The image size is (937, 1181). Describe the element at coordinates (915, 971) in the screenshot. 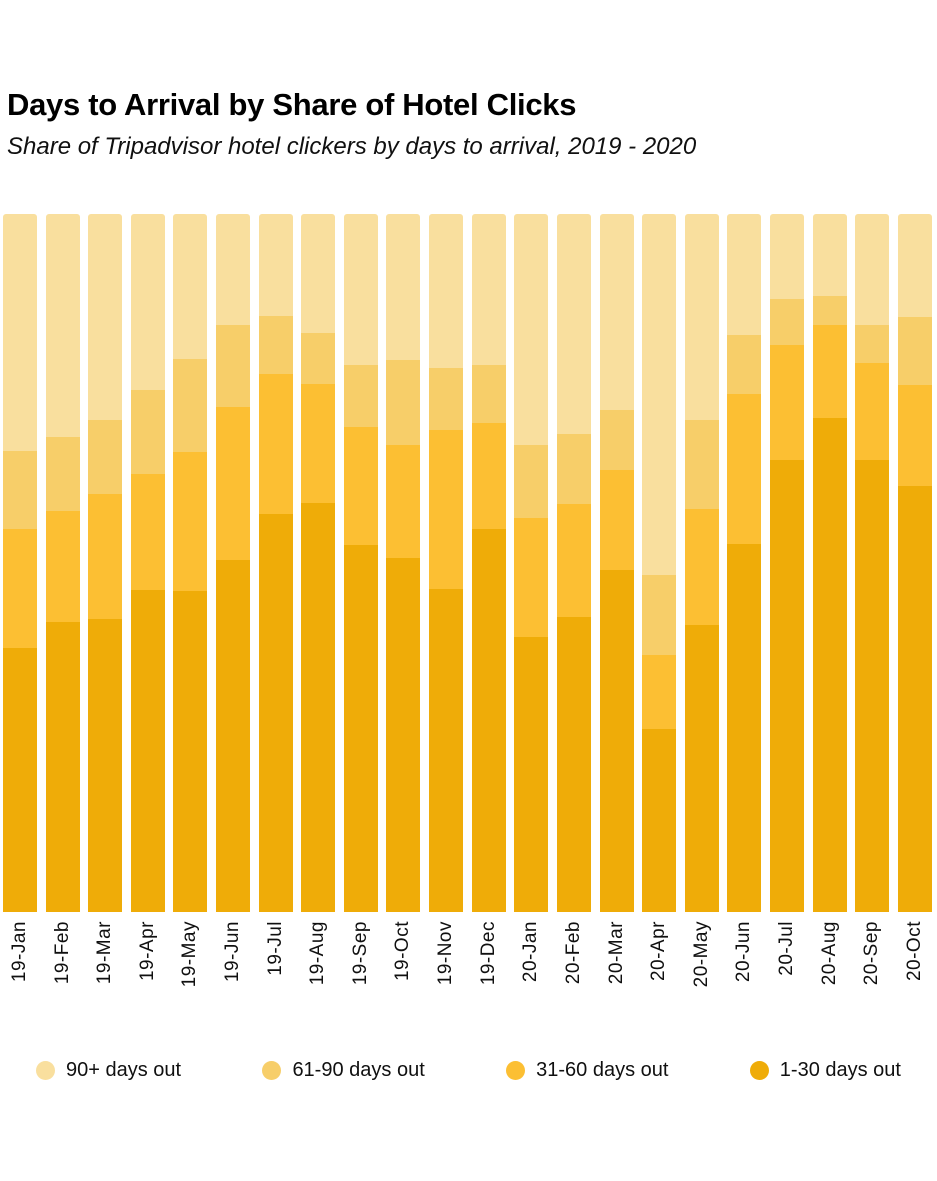

I see `x-axis-label-20-oct: 20-Oct` at that location.